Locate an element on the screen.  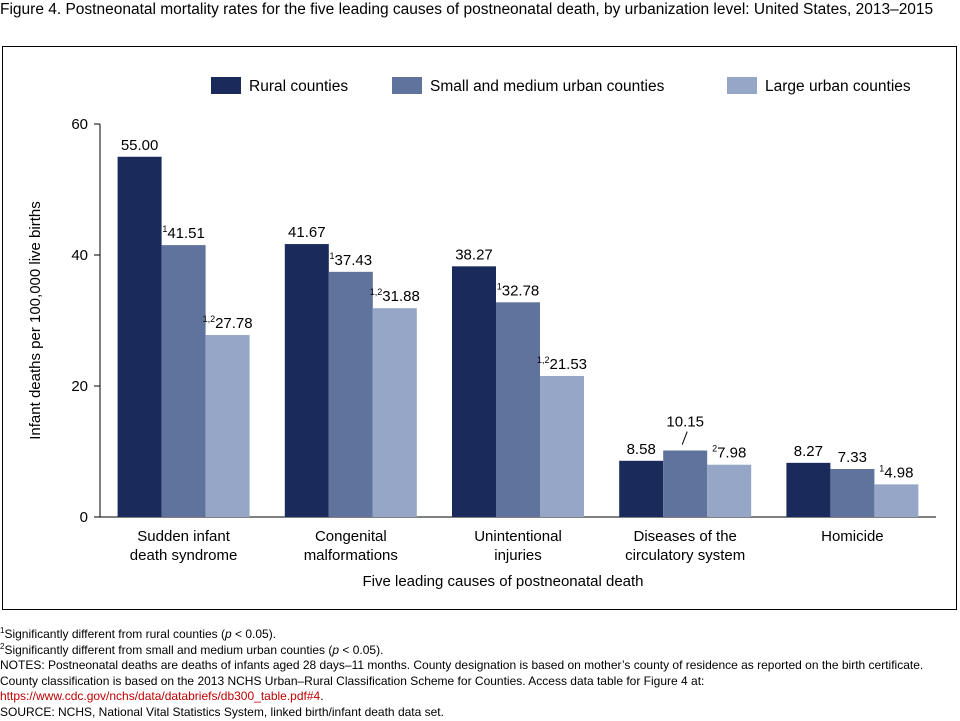
data-label: 8.58 is located at coordinates (641, 449).